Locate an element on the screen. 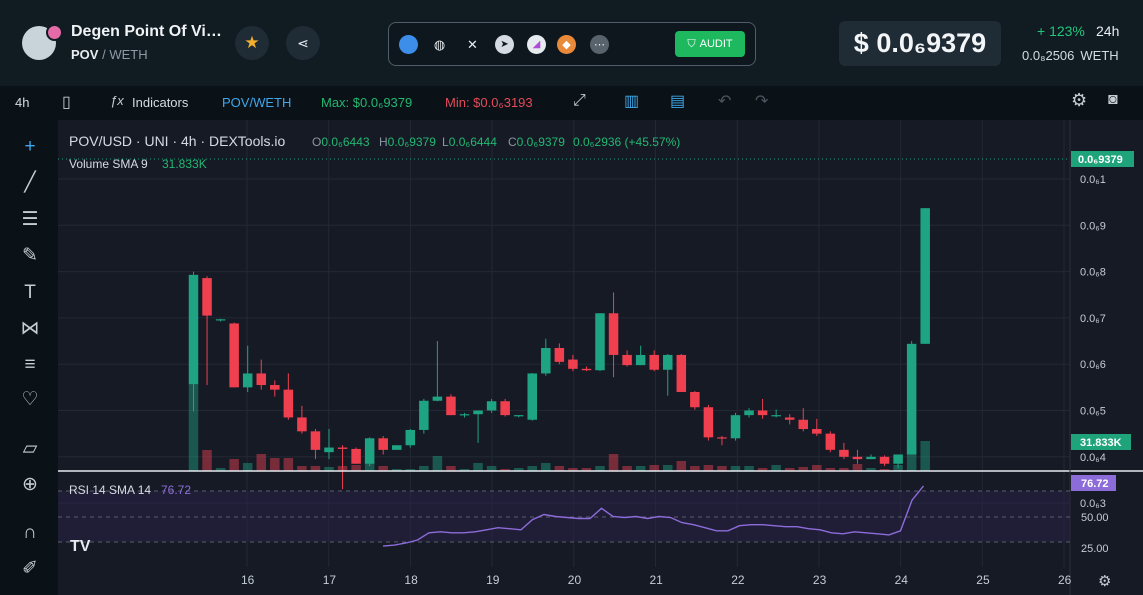 This screenshot has height=595, width=1143. telegram-icon: ➤ is located at coordinates (504, 44).